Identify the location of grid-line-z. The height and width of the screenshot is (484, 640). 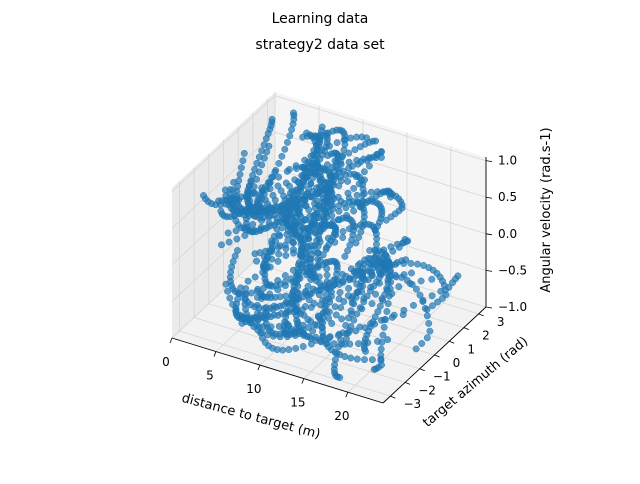
(329, 143).